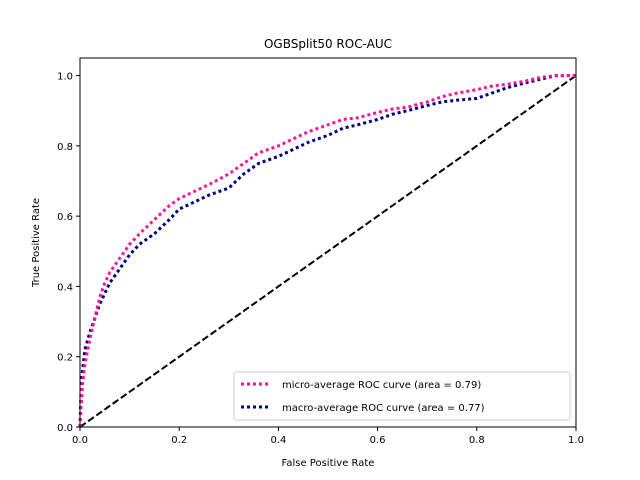 The image size is (640, 480). What do you see at coordinates (381, 385) in the screenshot?
I see `legend-label-micro: micro-average ROC curve (area = 0.79)` at bounding box center [381, 385].